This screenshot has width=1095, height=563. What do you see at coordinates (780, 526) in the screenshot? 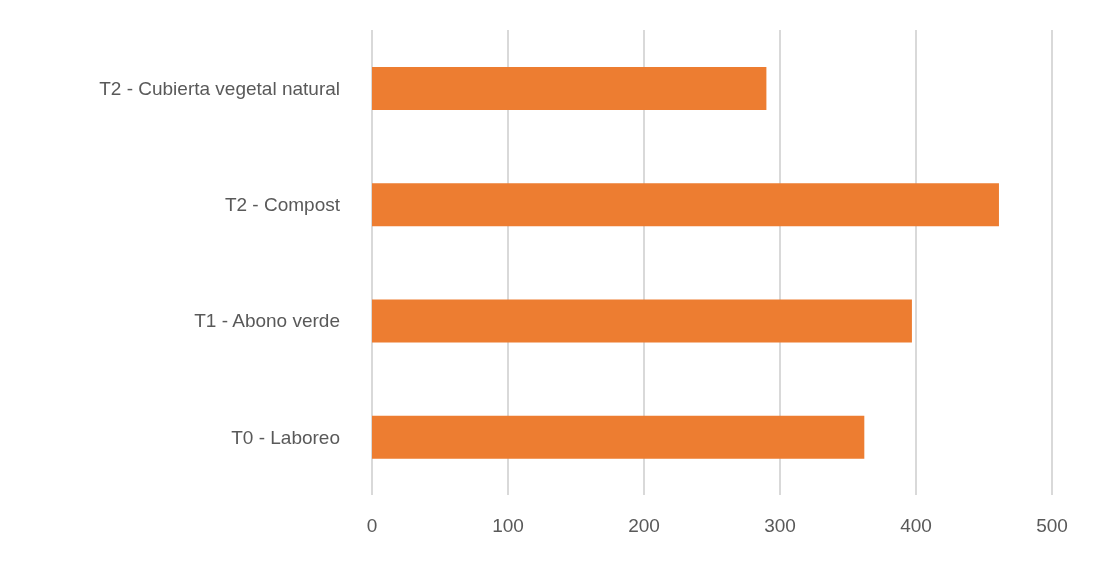
I see `x-tick-label: 300` at bounding box center [780, 526].